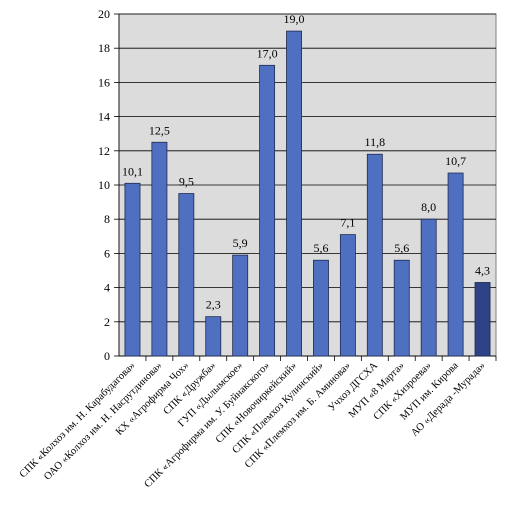 The image size is (525, 528). I want to click on y-tick-label: 2, so click(107, 322).